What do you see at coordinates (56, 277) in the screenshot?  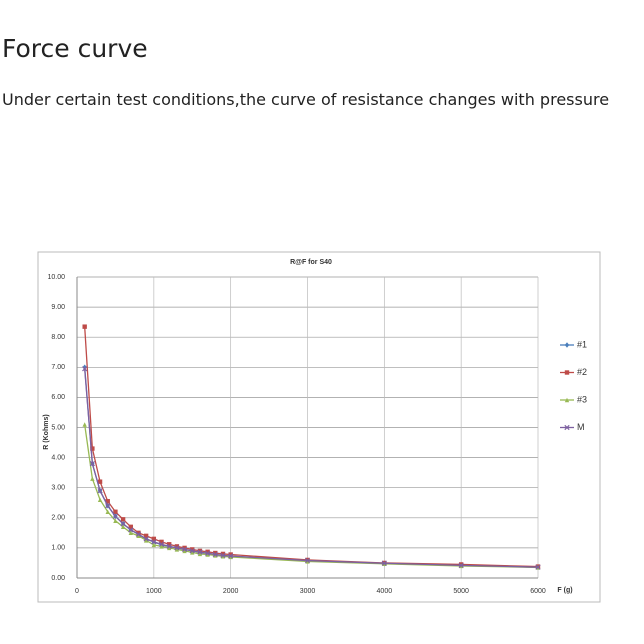 I see `y-tick-label: 10.00` at bounding box center [56, 277].